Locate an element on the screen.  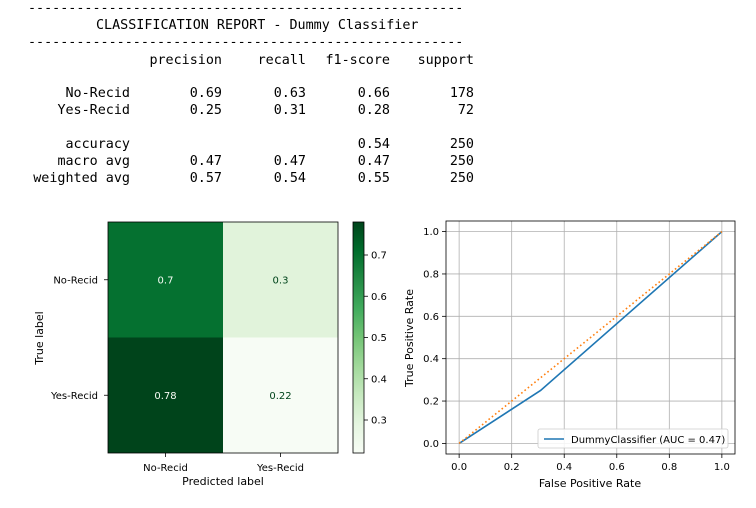
heatmap-frame is located at coordinates (223, 337).